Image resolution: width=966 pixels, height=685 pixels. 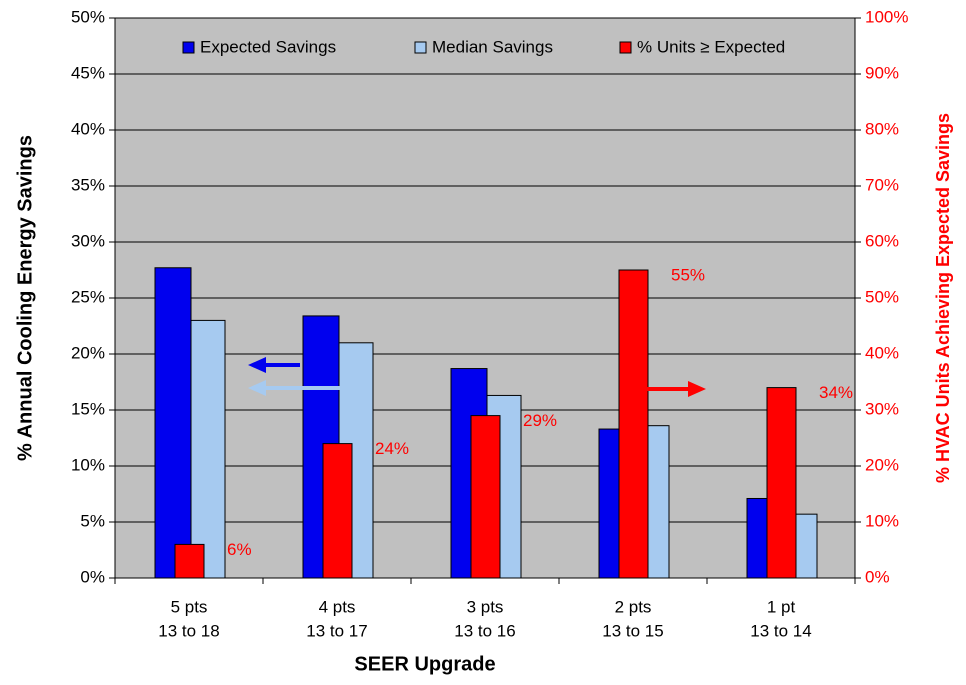 What do you see at coordinates (882, 296) in the screenshot?
I see `y2-tick-label: 50%` at bounding box center [882, 296].